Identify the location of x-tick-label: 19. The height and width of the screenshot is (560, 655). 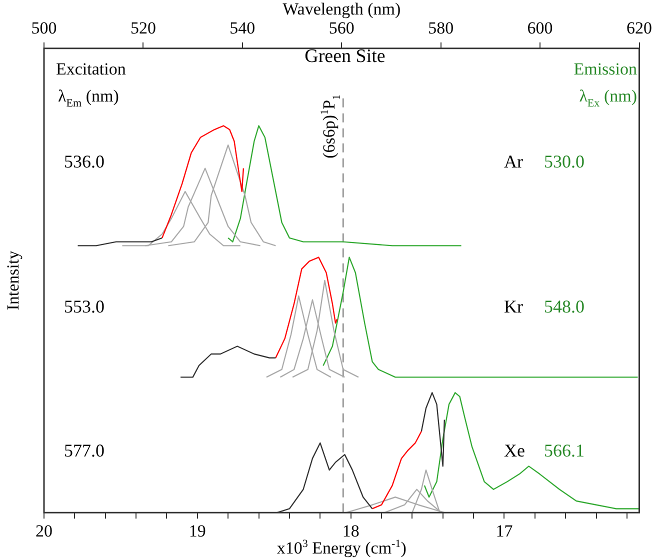
(197, 530).